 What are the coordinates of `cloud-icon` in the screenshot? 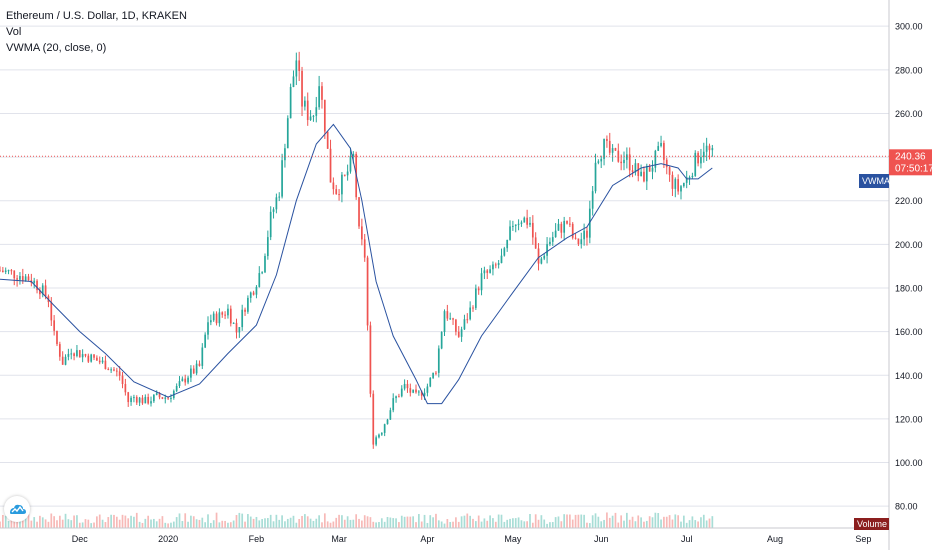 It's located at (18, 509).